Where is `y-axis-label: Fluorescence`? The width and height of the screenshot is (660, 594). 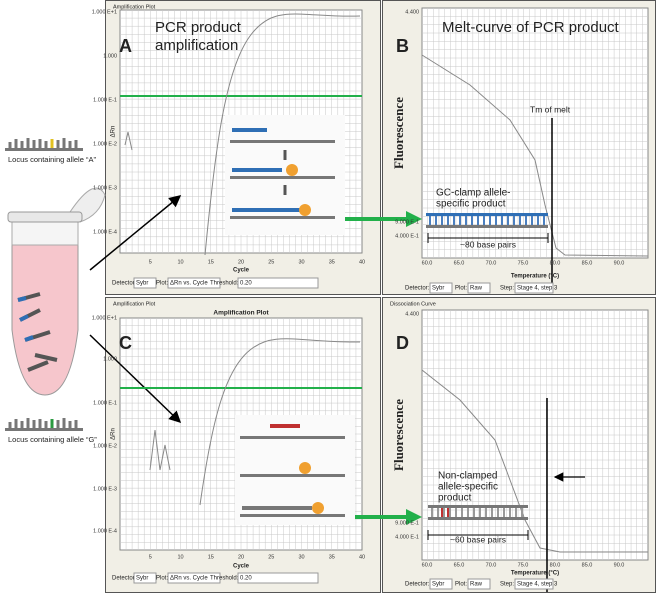 y-axis-label: Fluorescence is located at coordinates (398, 435).